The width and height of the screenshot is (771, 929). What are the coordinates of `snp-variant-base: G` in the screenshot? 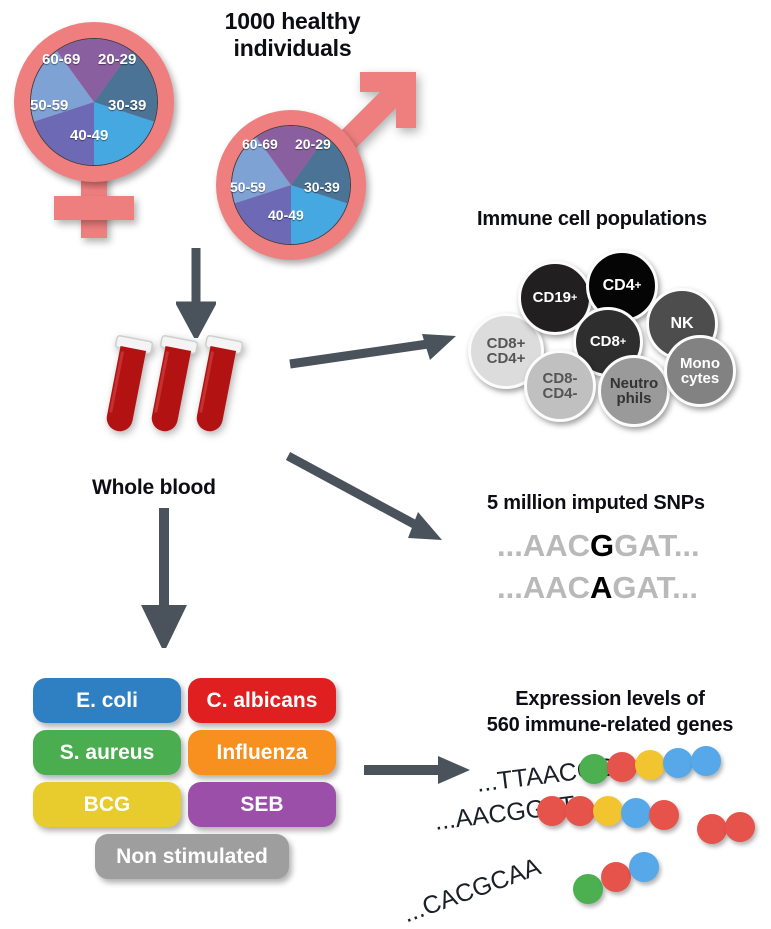 It's located at (602, 545).